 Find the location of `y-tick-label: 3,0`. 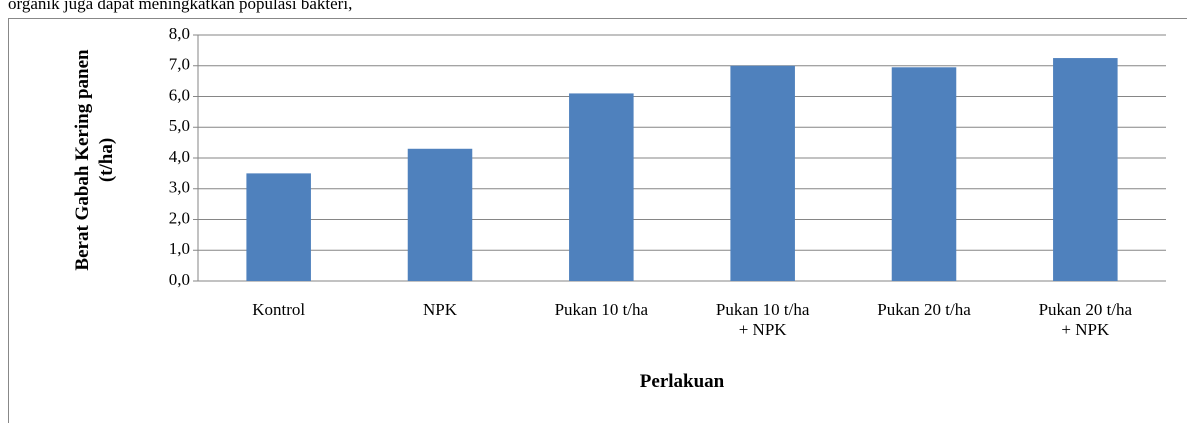

y-tick-label: 3,0 is located at coordinates (179, 187).